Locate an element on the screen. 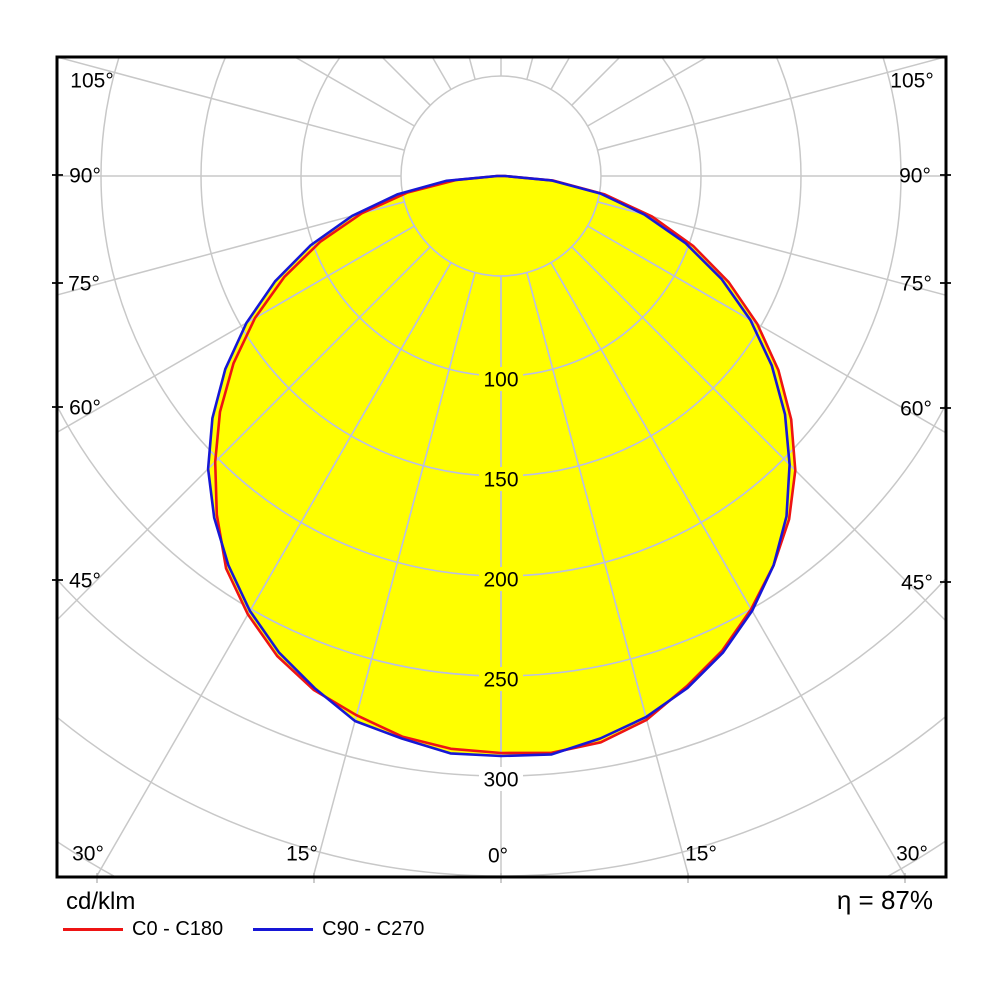 The image size is (1000, 1000). c0-c180-line-swatch is located at coordinates (93, 929).